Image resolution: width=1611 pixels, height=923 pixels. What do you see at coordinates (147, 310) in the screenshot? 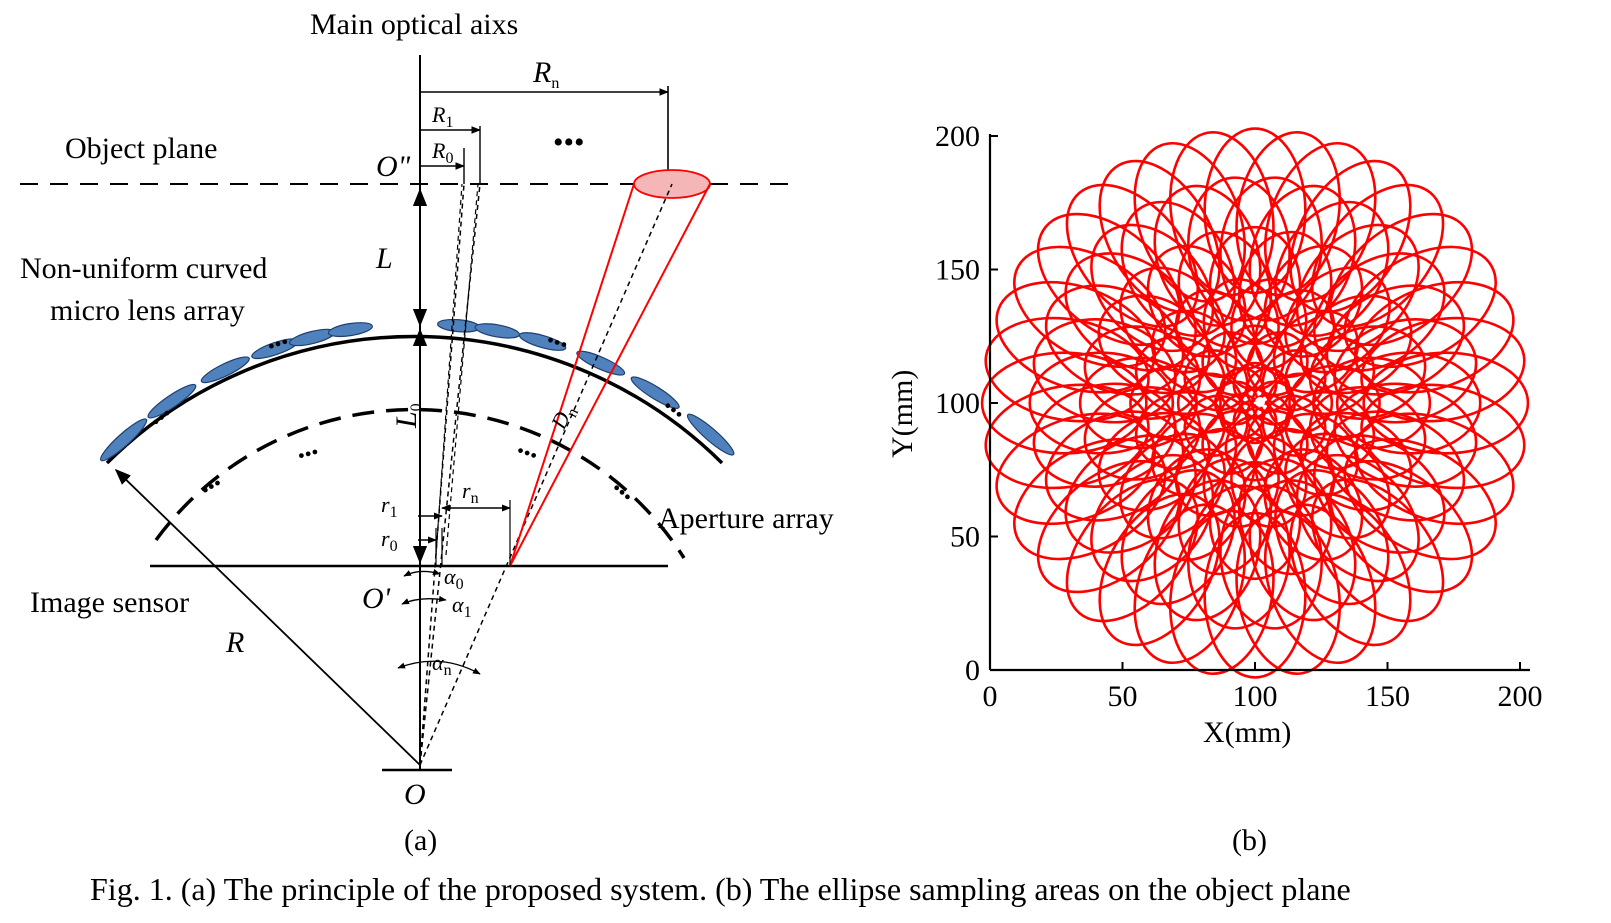
I see `lens-array-label-line2: micro lens array` at bounding box center [147, 310].